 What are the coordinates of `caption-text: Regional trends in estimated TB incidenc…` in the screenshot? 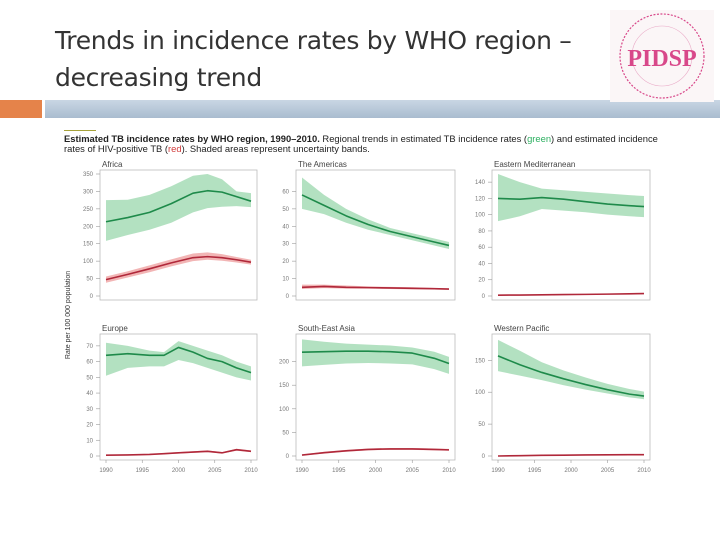 It's located at (423, 138).